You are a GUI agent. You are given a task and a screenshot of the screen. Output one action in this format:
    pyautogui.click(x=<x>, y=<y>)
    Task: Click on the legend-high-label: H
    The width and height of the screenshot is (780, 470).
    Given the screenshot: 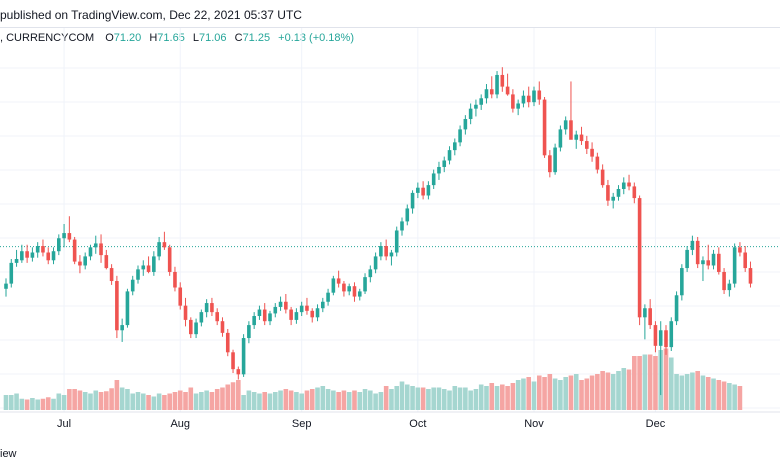 What is the action you would take?
    pyautogui.click(x=153, y=38)
    